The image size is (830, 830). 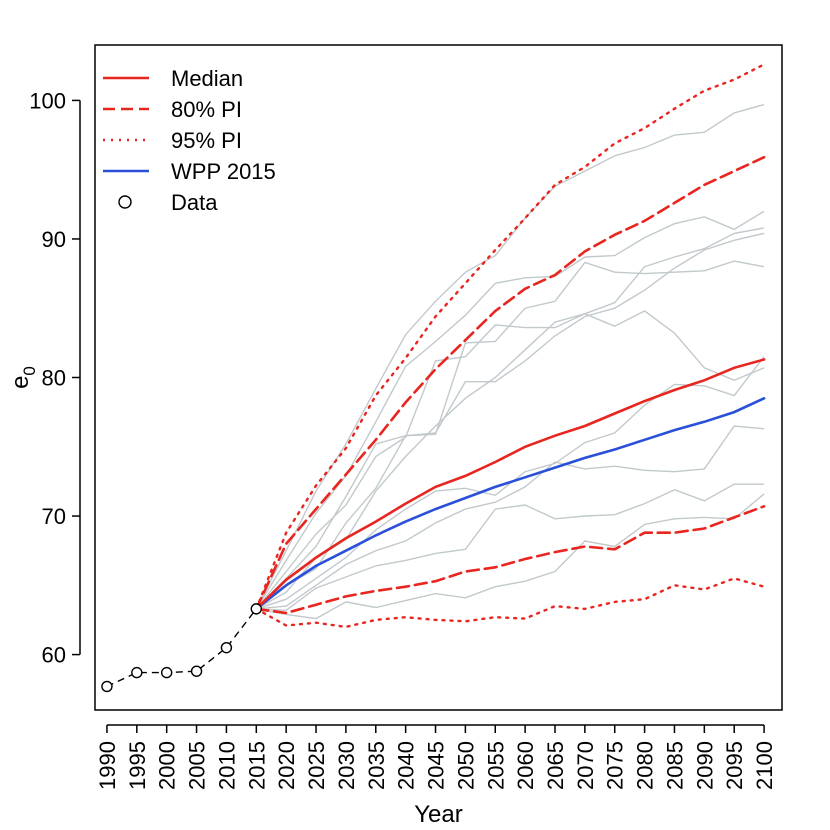 I want to click on legend-label: Data, so click(x=194, y=202).